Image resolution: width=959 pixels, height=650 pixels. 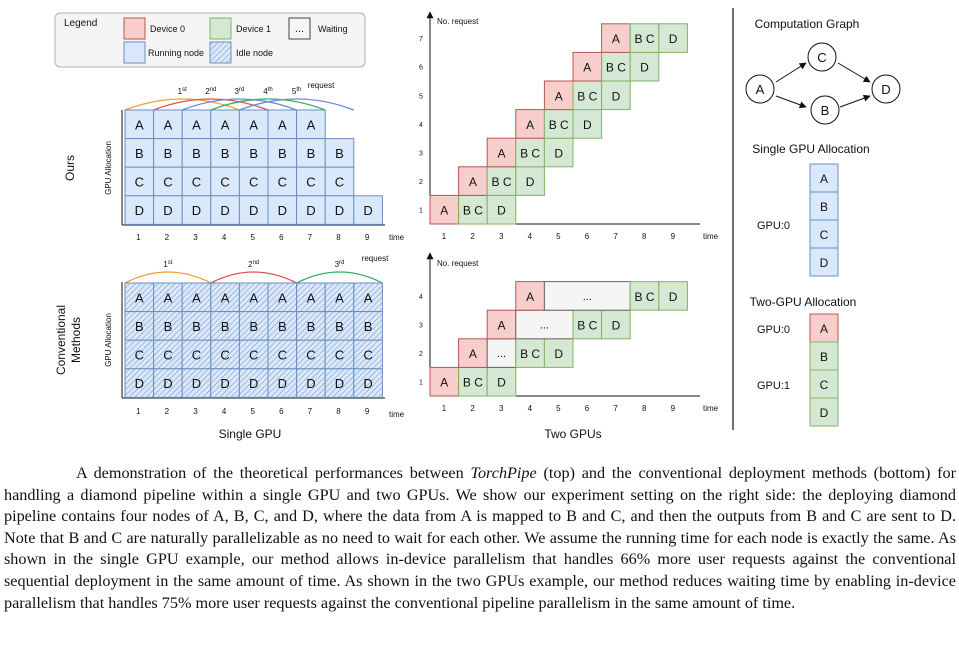 What do you see at coordinates (253, 167) in the screenshot?
I see `single-ours-grid: A A A A A A AB B B B B B B BC C C C C C C CD D D D D D D D D` at bounding box center [253, 167].